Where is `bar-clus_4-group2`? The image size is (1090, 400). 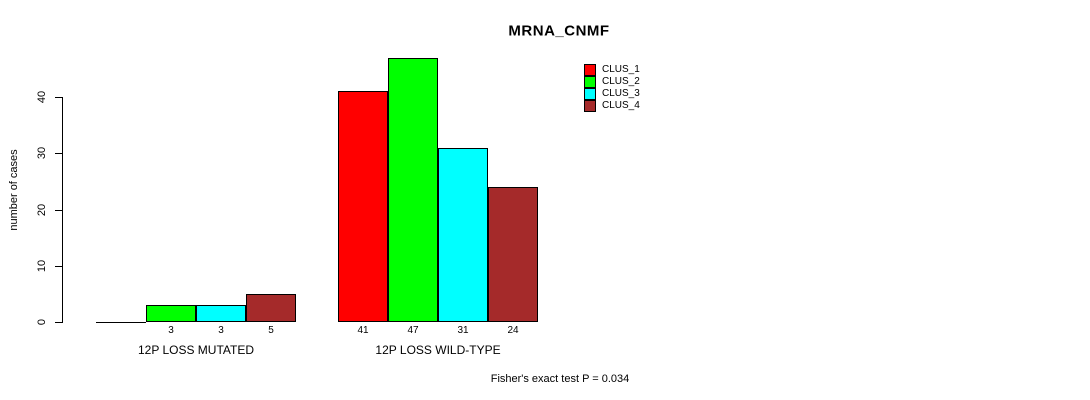
bar-clus_4-group2 is located at coordinates (513, 254).